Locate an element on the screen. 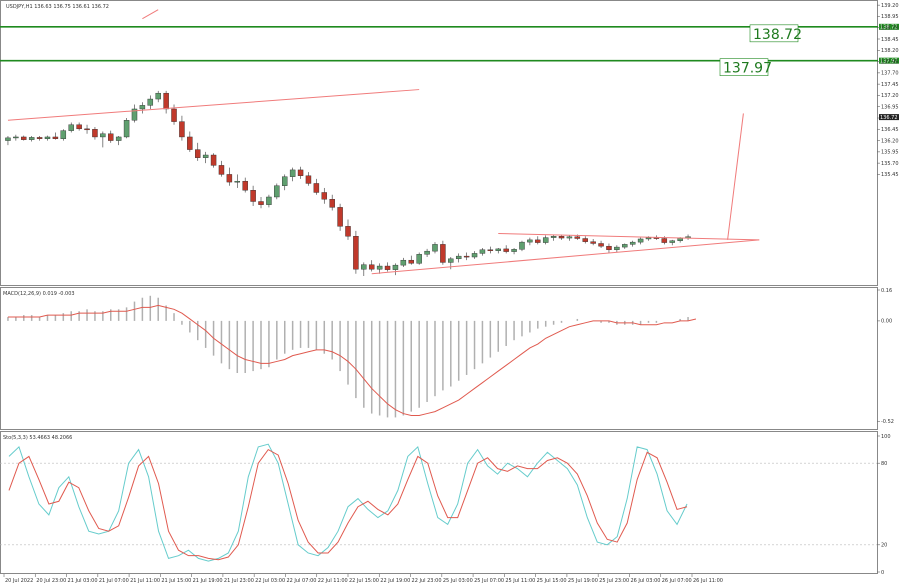  stoch-axis-tick-label: 80 is located at coordinates (884, 464).